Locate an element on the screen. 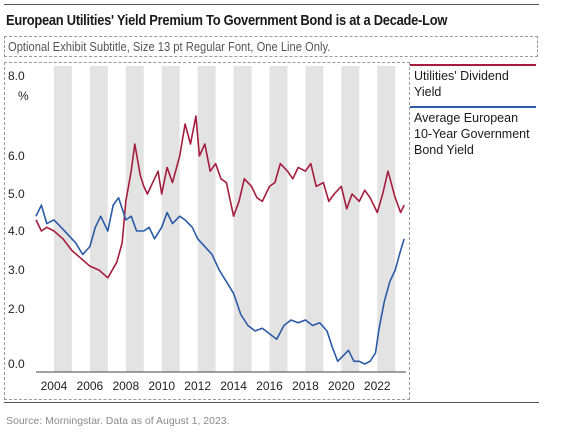  y-tick-label-2.0: 2.0 is located at coordinates (16, 309).